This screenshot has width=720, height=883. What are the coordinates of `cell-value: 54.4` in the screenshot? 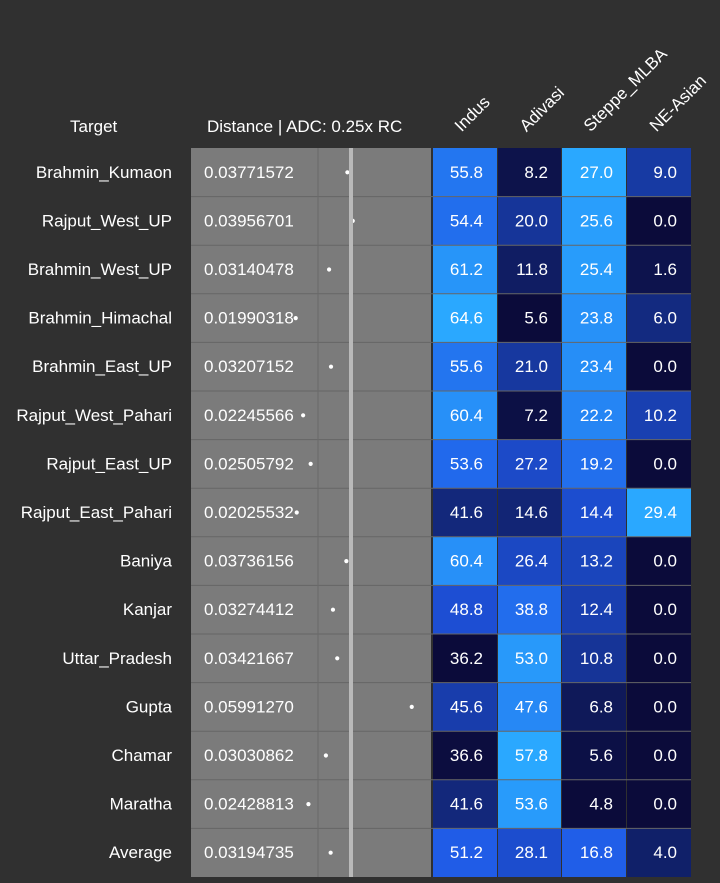 It's located at (466, 220).